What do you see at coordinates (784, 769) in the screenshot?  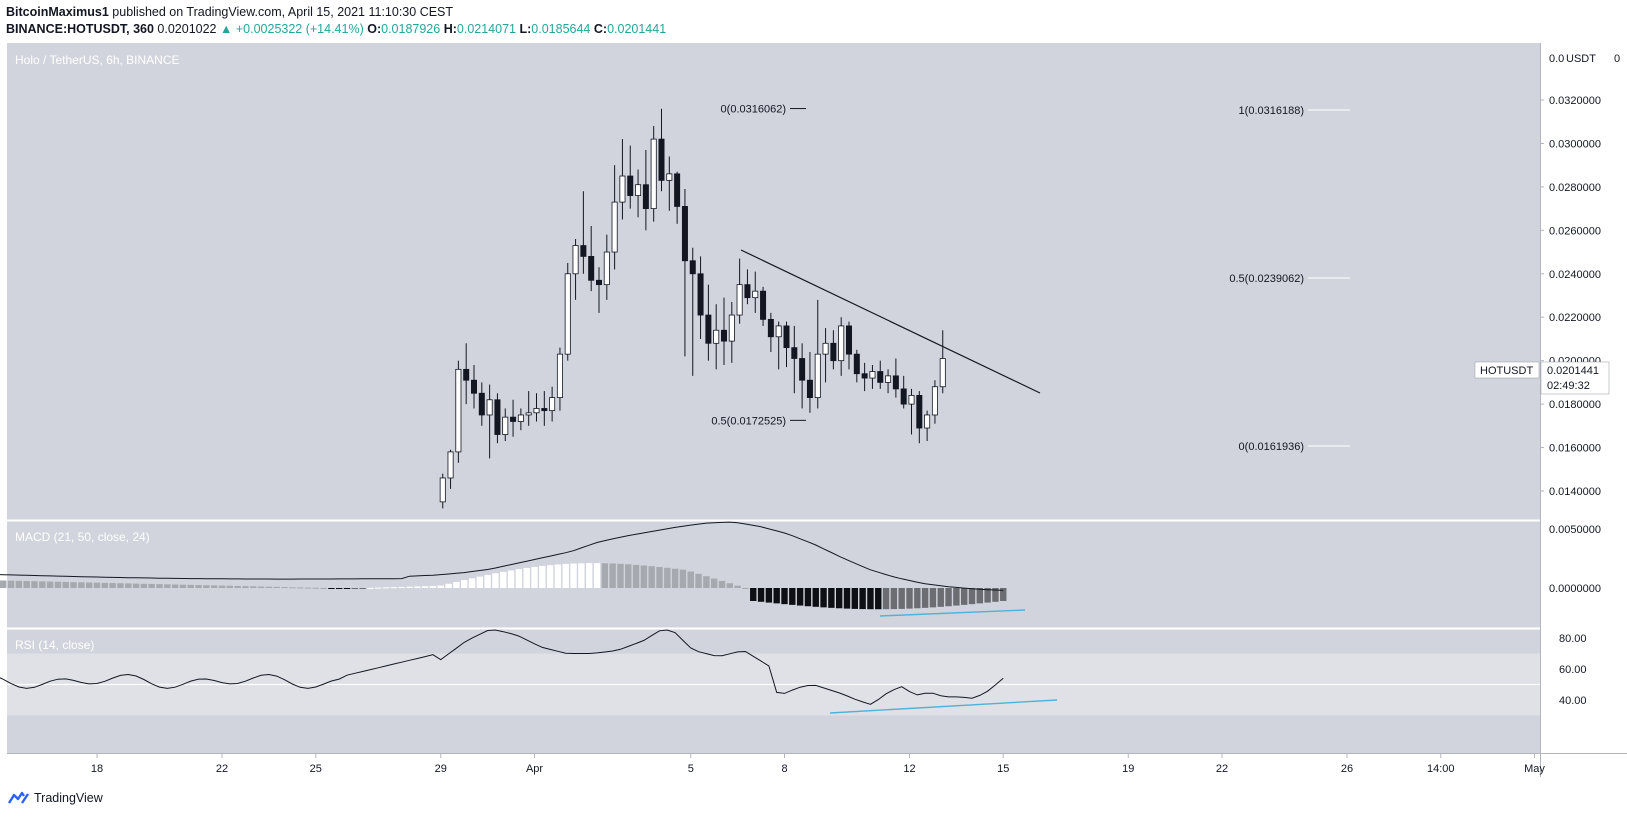 I see `time-tick-label: 8` at bounding box center [784, 769].